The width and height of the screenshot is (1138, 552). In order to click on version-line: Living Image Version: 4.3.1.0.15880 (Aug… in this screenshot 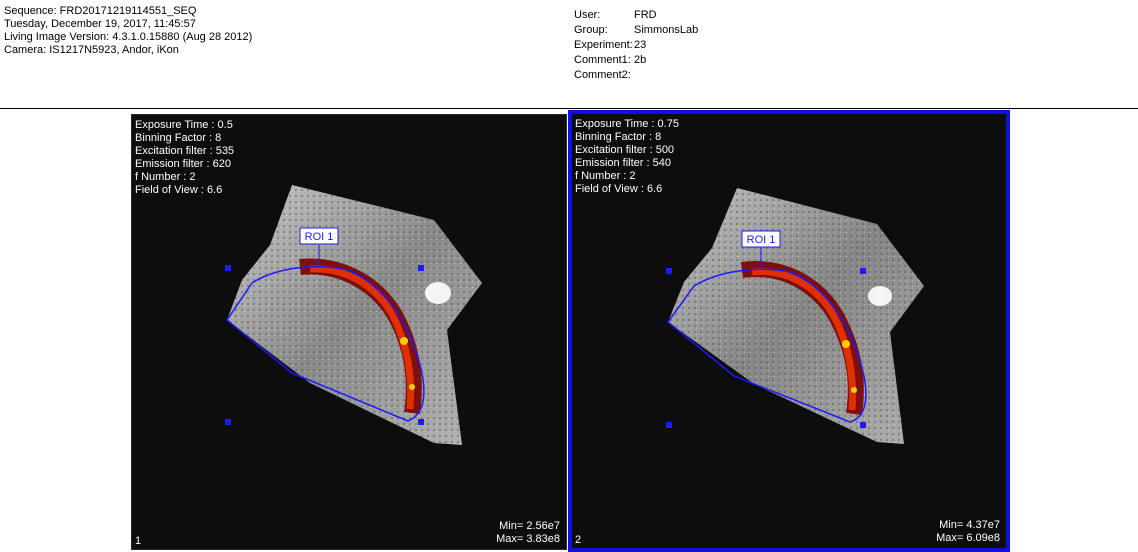, I will do `click(128, 37)`.